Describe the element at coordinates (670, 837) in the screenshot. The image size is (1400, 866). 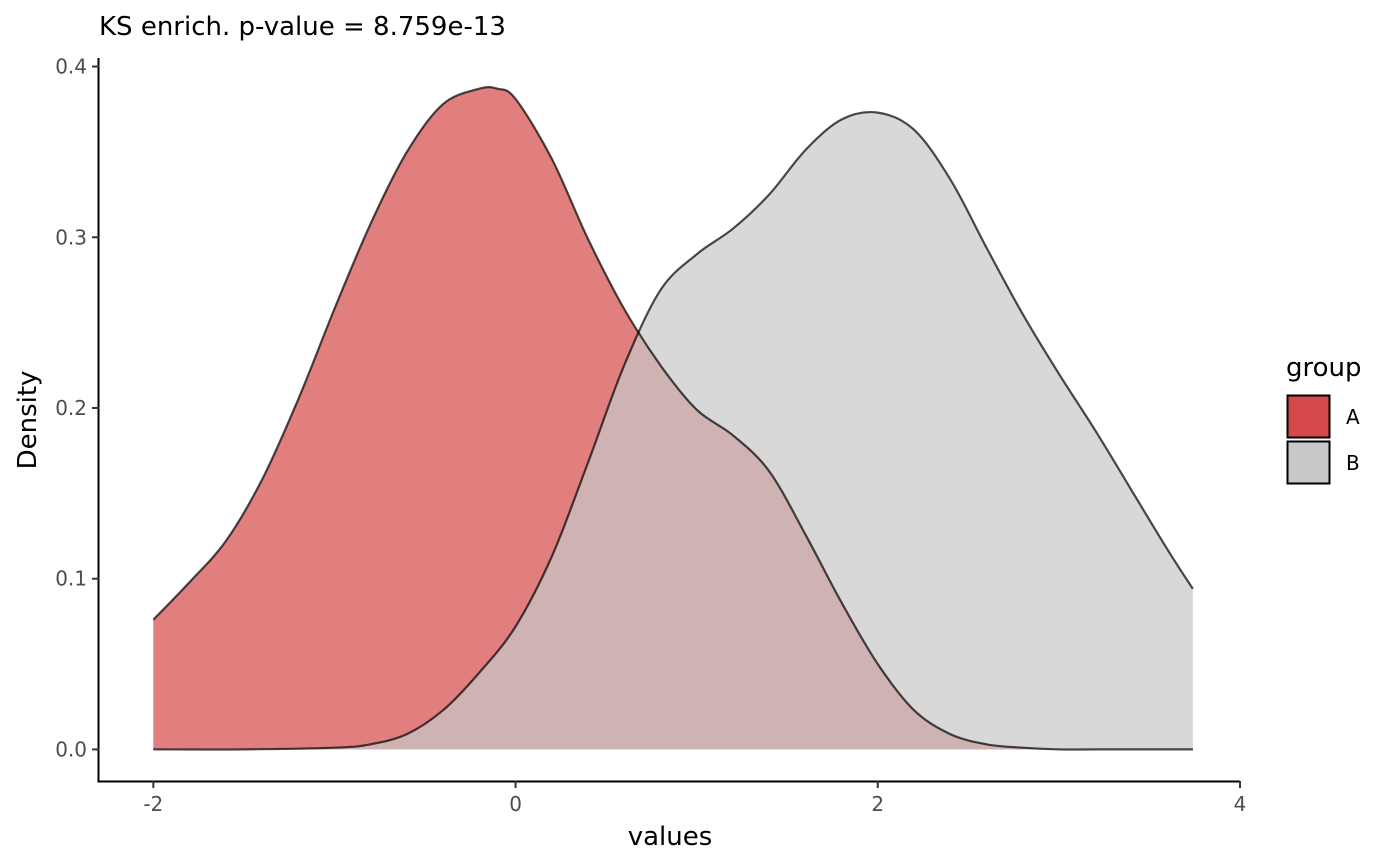
I see `x-axis-title: values` at that location.